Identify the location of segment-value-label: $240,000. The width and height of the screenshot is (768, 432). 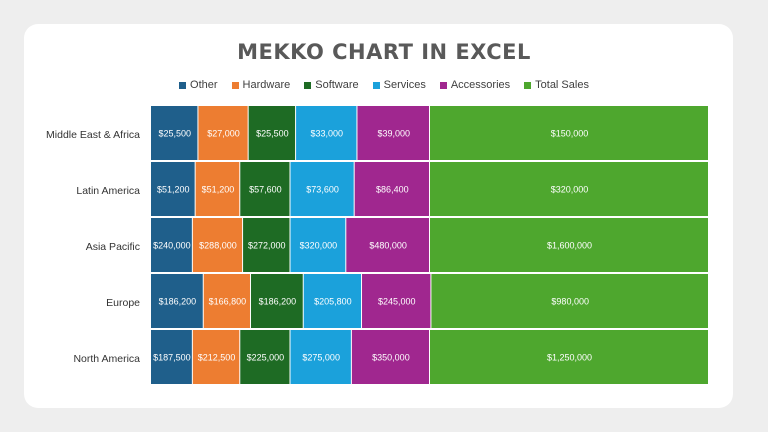
(172, 245).